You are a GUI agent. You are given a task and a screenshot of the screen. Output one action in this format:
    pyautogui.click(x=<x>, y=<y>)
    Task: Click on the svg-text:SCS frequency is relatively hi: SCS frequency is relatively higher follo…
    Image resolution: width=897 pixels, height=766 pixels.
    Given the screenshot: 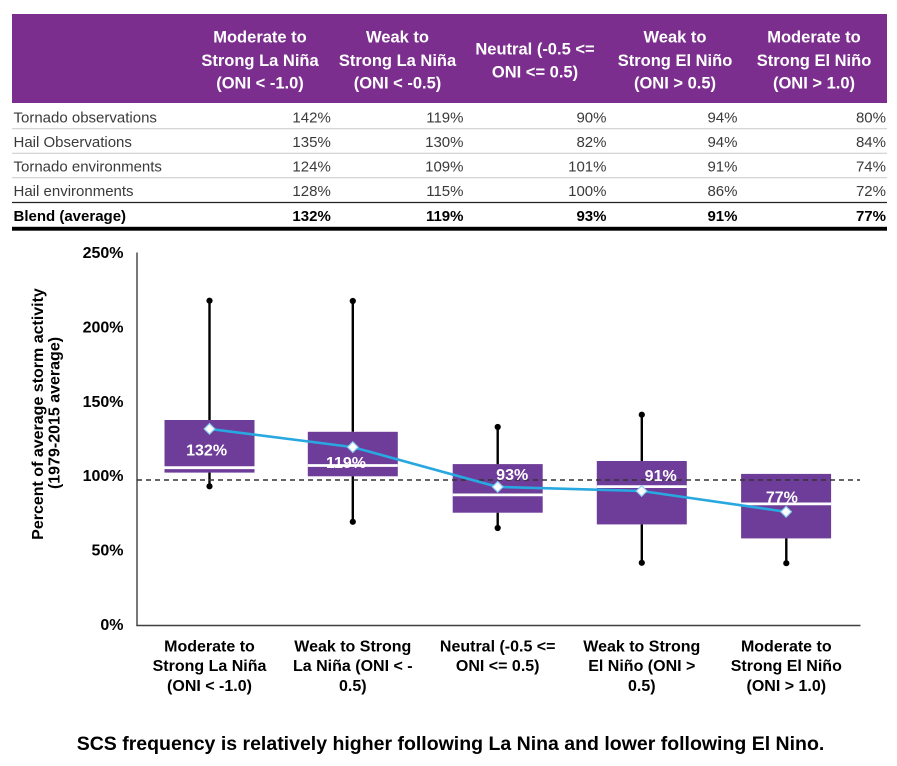 What is the action you would take?
    pyautogui.click(x=451, y=744)
    